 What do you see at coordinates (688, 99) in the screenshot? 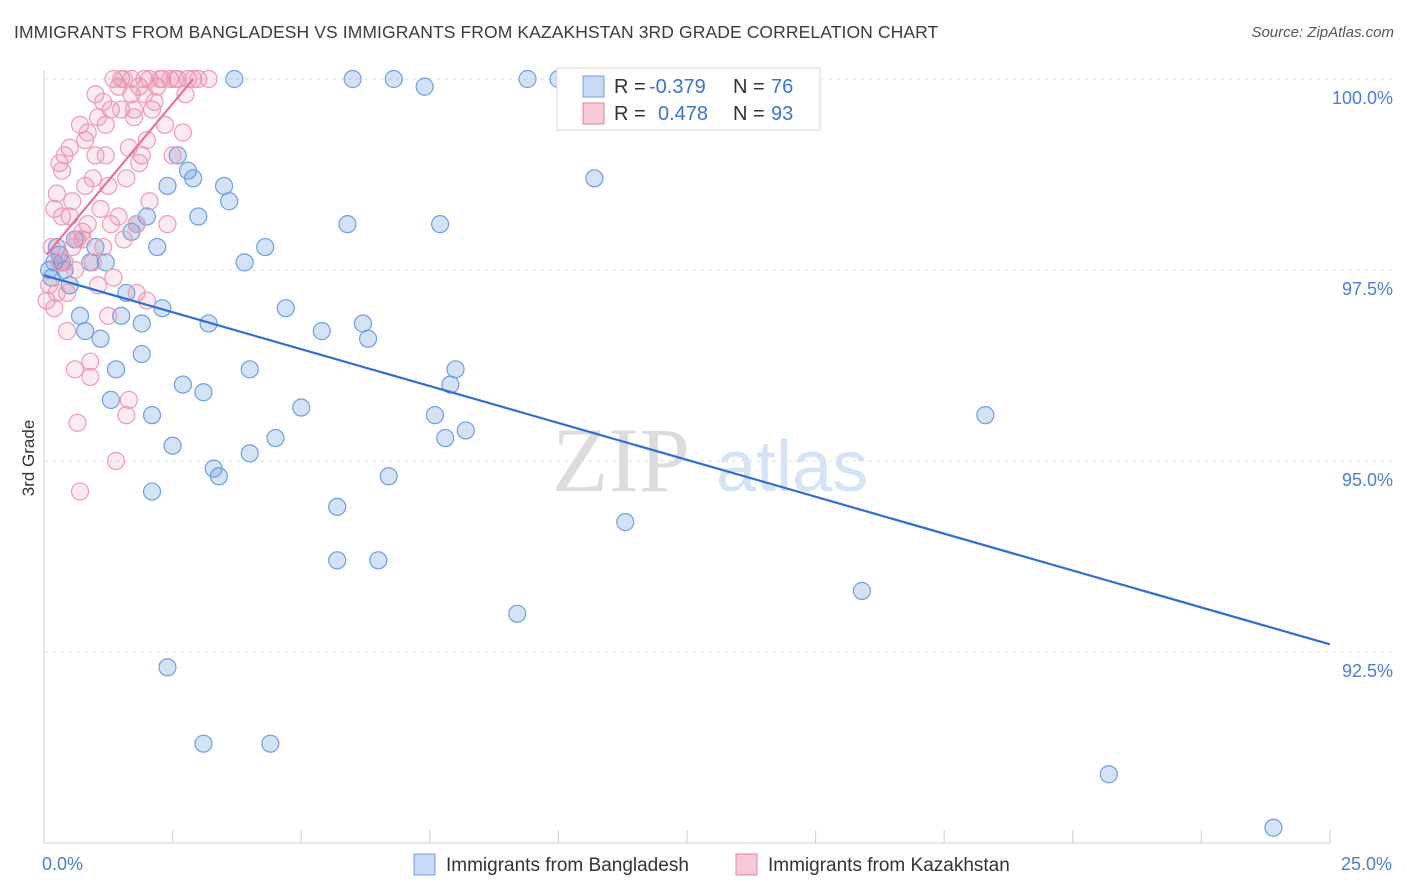
I see `stats-box: R = -0.379 N = 76 R = 0.478 N = 93` at bounding box center [688, 99].